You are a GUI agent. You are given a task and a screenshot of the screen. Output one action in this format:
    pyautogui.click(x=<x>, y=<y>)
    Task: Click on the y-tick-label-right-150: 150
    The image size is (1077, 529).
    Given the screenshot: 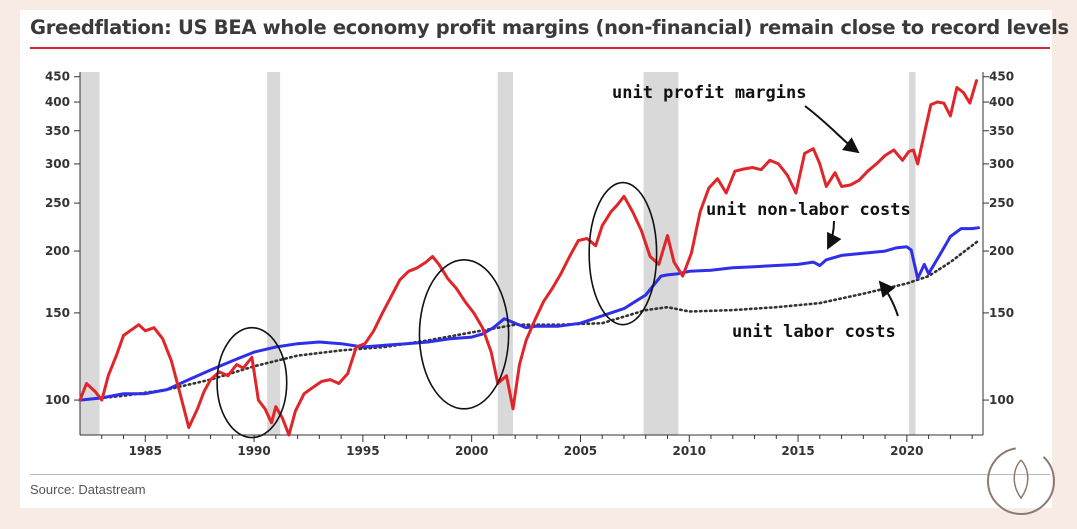 What is the action you would take?
    pyautogui.click(x=1001, y=313)
    